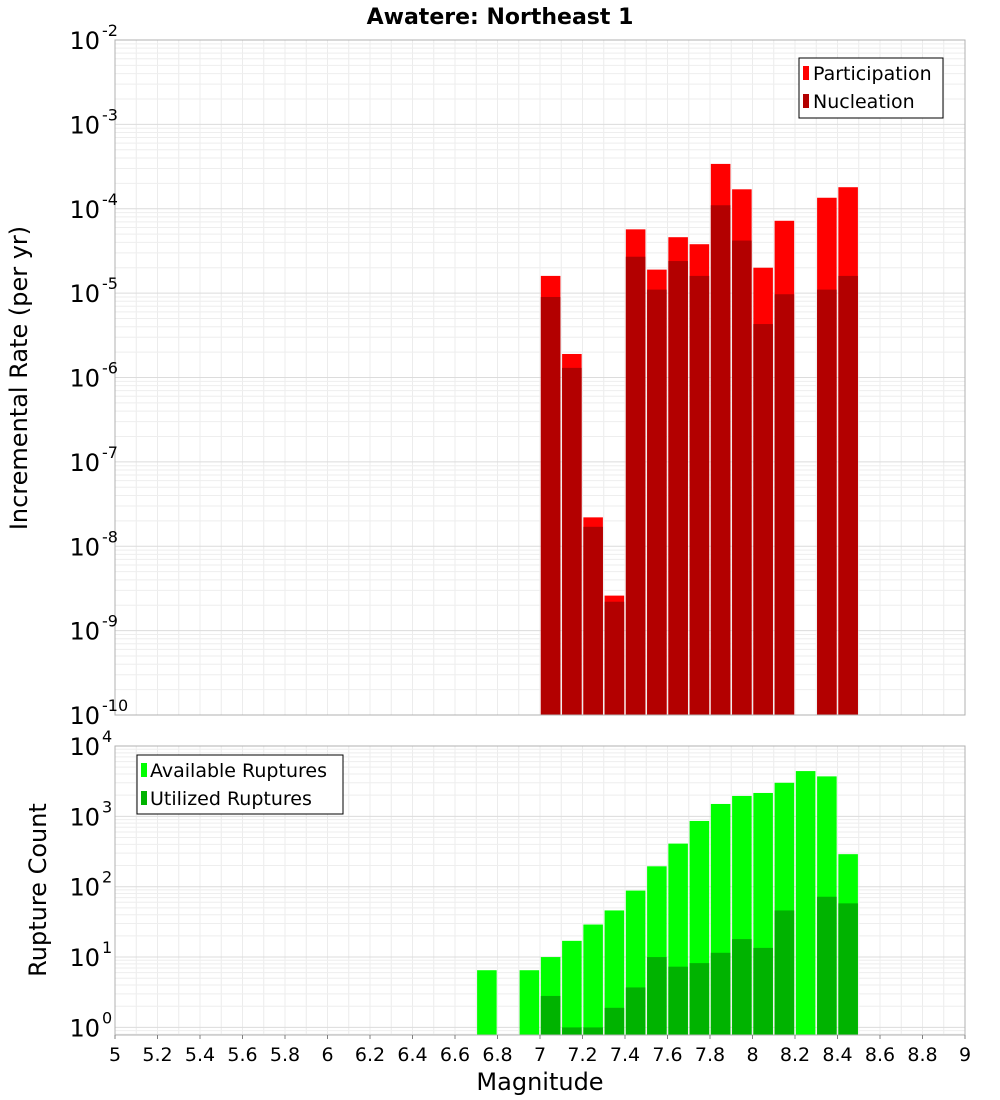  What do you see at coordinates (38, 890) in the screenshot?
I see `bottom-y-axis-label: Rupture Count` at bounding box center [38, 890].